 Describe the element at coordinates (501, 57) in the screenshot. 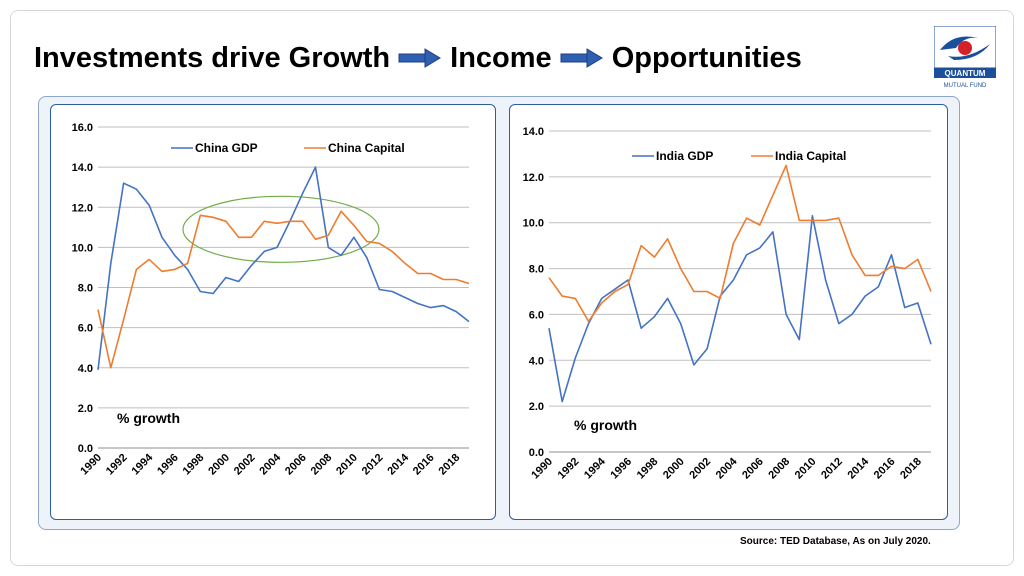

I see `title-part-income: Income` at that location.